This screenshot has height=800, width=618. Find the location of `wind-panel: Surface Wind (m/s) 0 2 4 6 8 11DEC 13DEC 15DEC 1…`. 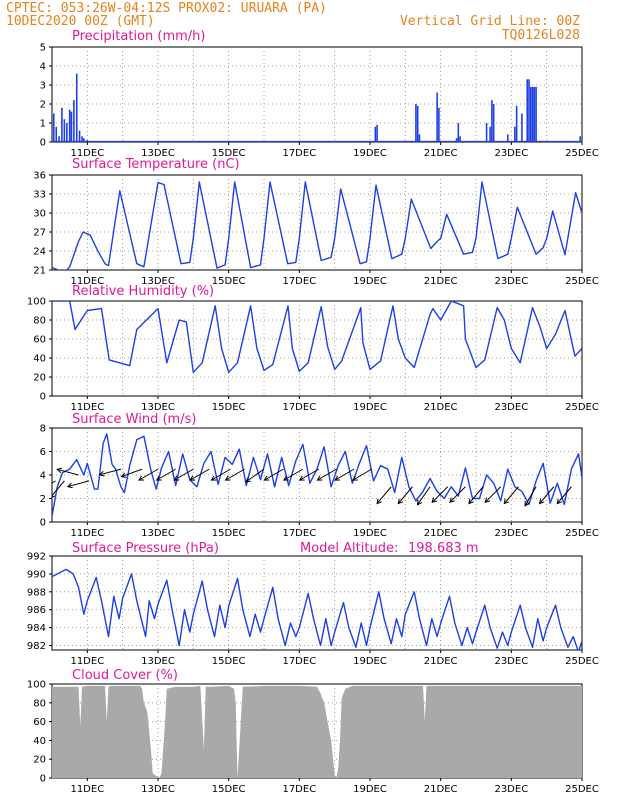

wind-panel: Surface Wind (m/s) 0 2 4 6 8 11DEC 13DEC 15DEC 1… is located at coordinates (319, 475).